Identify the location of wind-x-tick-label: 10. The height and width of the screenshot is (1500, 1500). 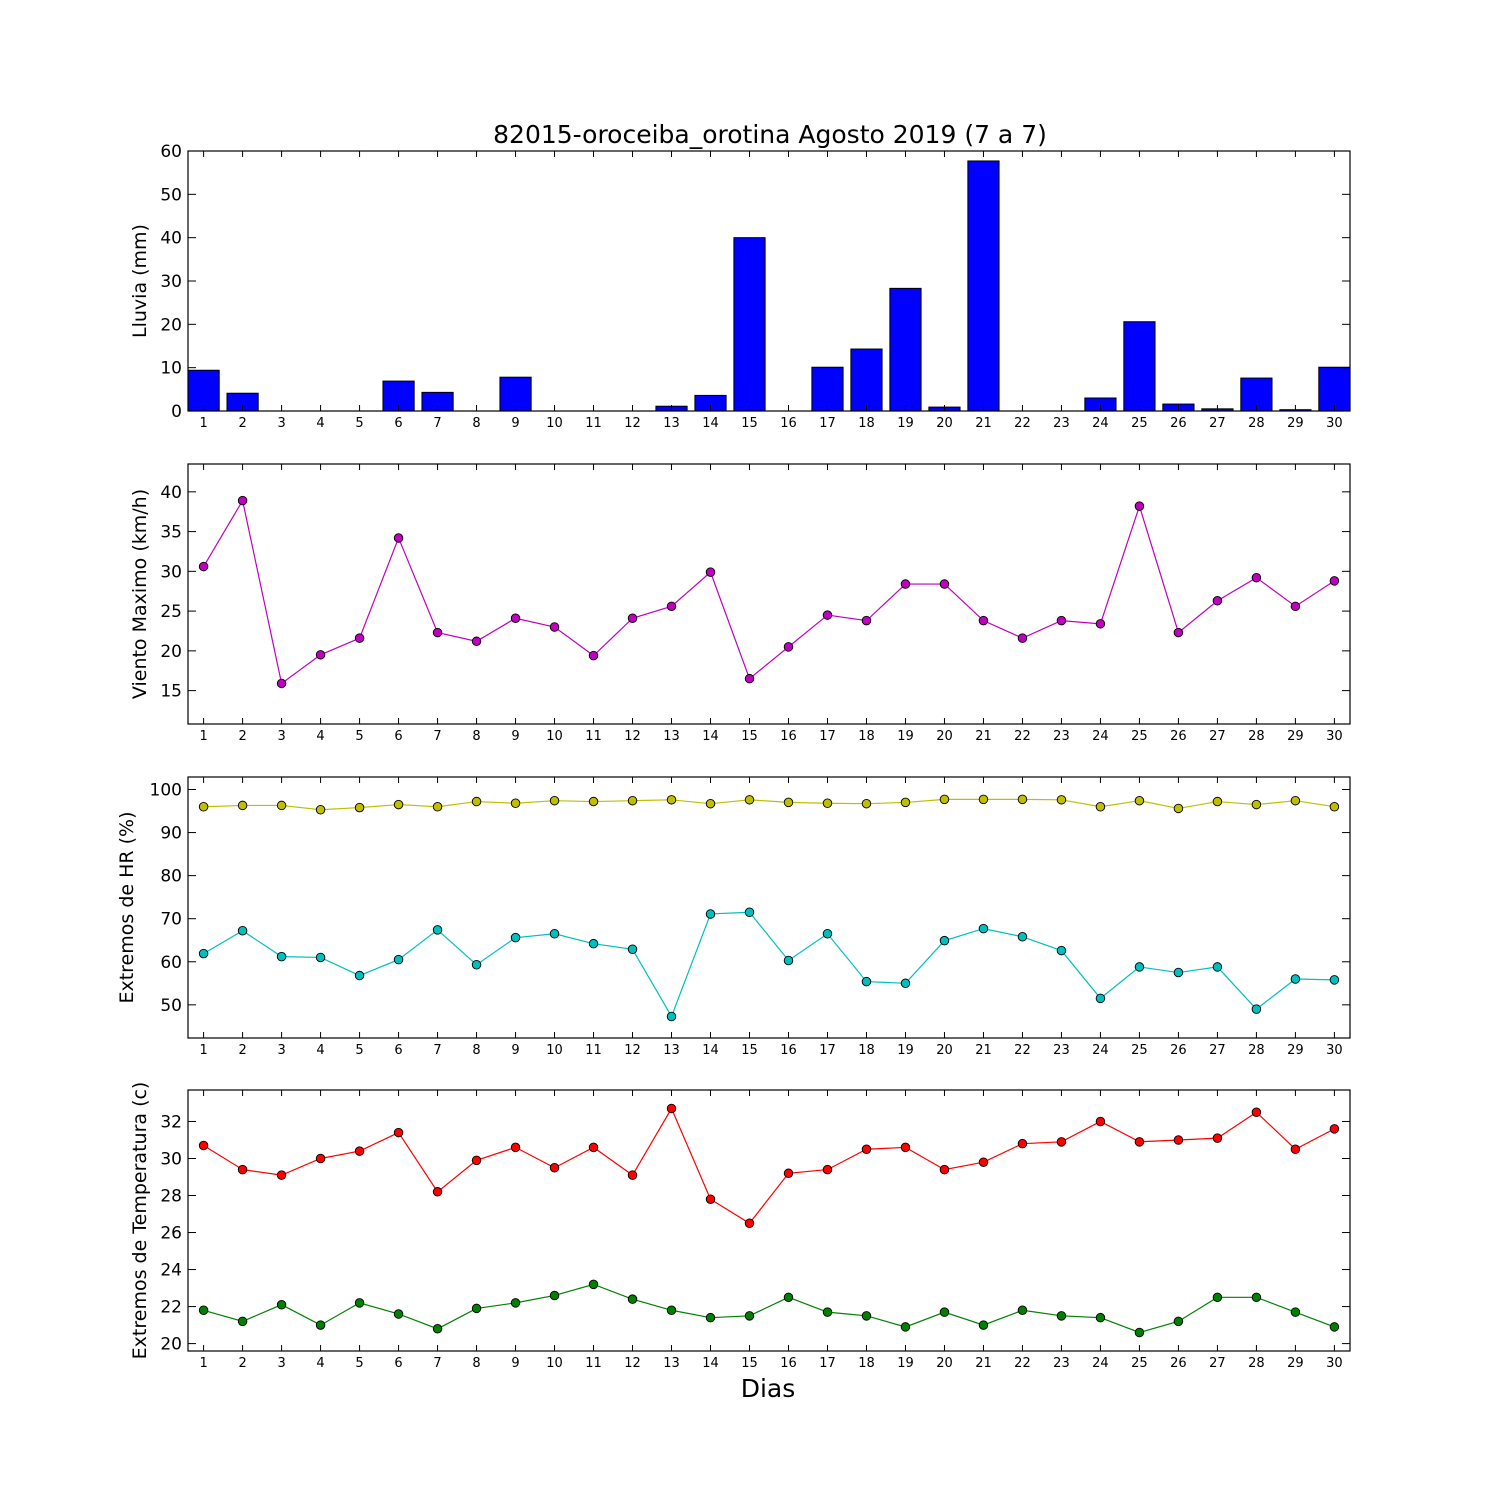
(554, 736).